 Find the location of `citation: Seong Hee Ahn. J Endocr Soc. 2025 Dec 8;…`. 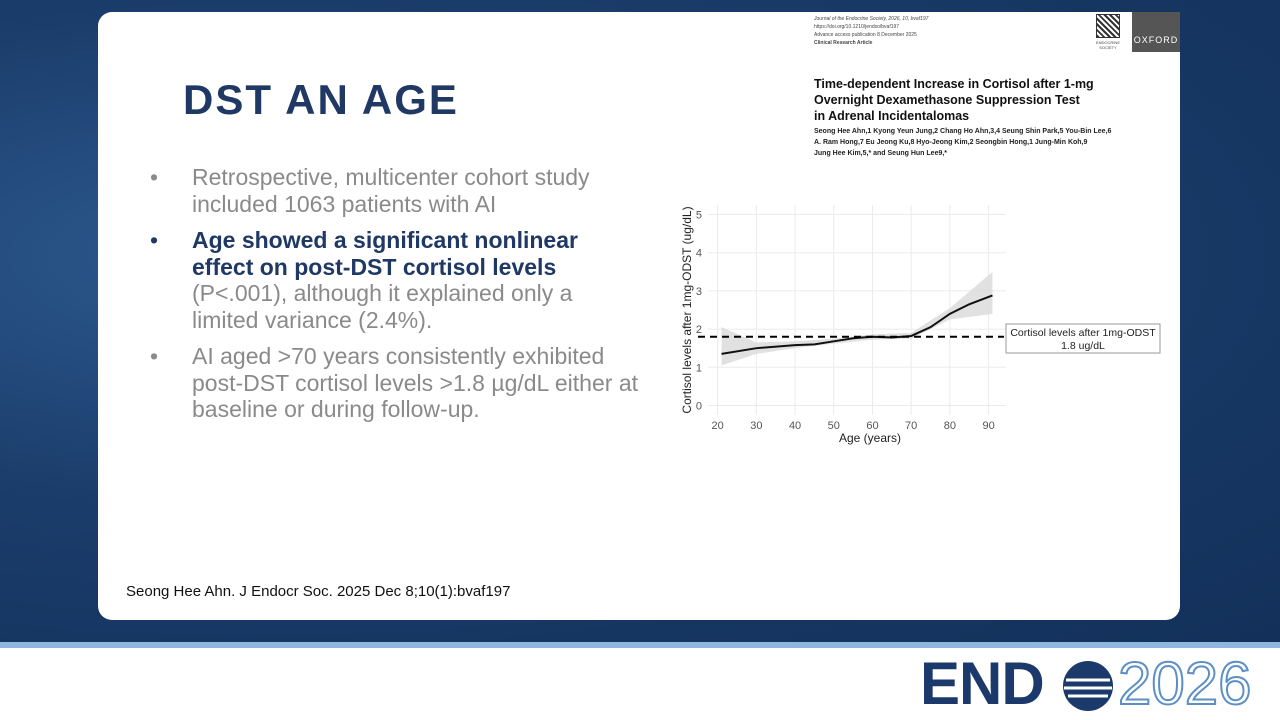

citation: Seong Hee Ahn. J Endocr Soc. 2025 Dec 8;… is located at coordinates (318, 591).